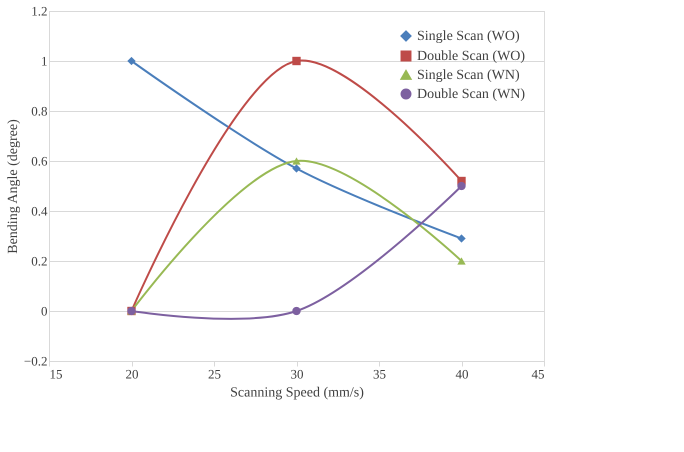  I want to click on x-tick-label: 30, so click(297, 374).